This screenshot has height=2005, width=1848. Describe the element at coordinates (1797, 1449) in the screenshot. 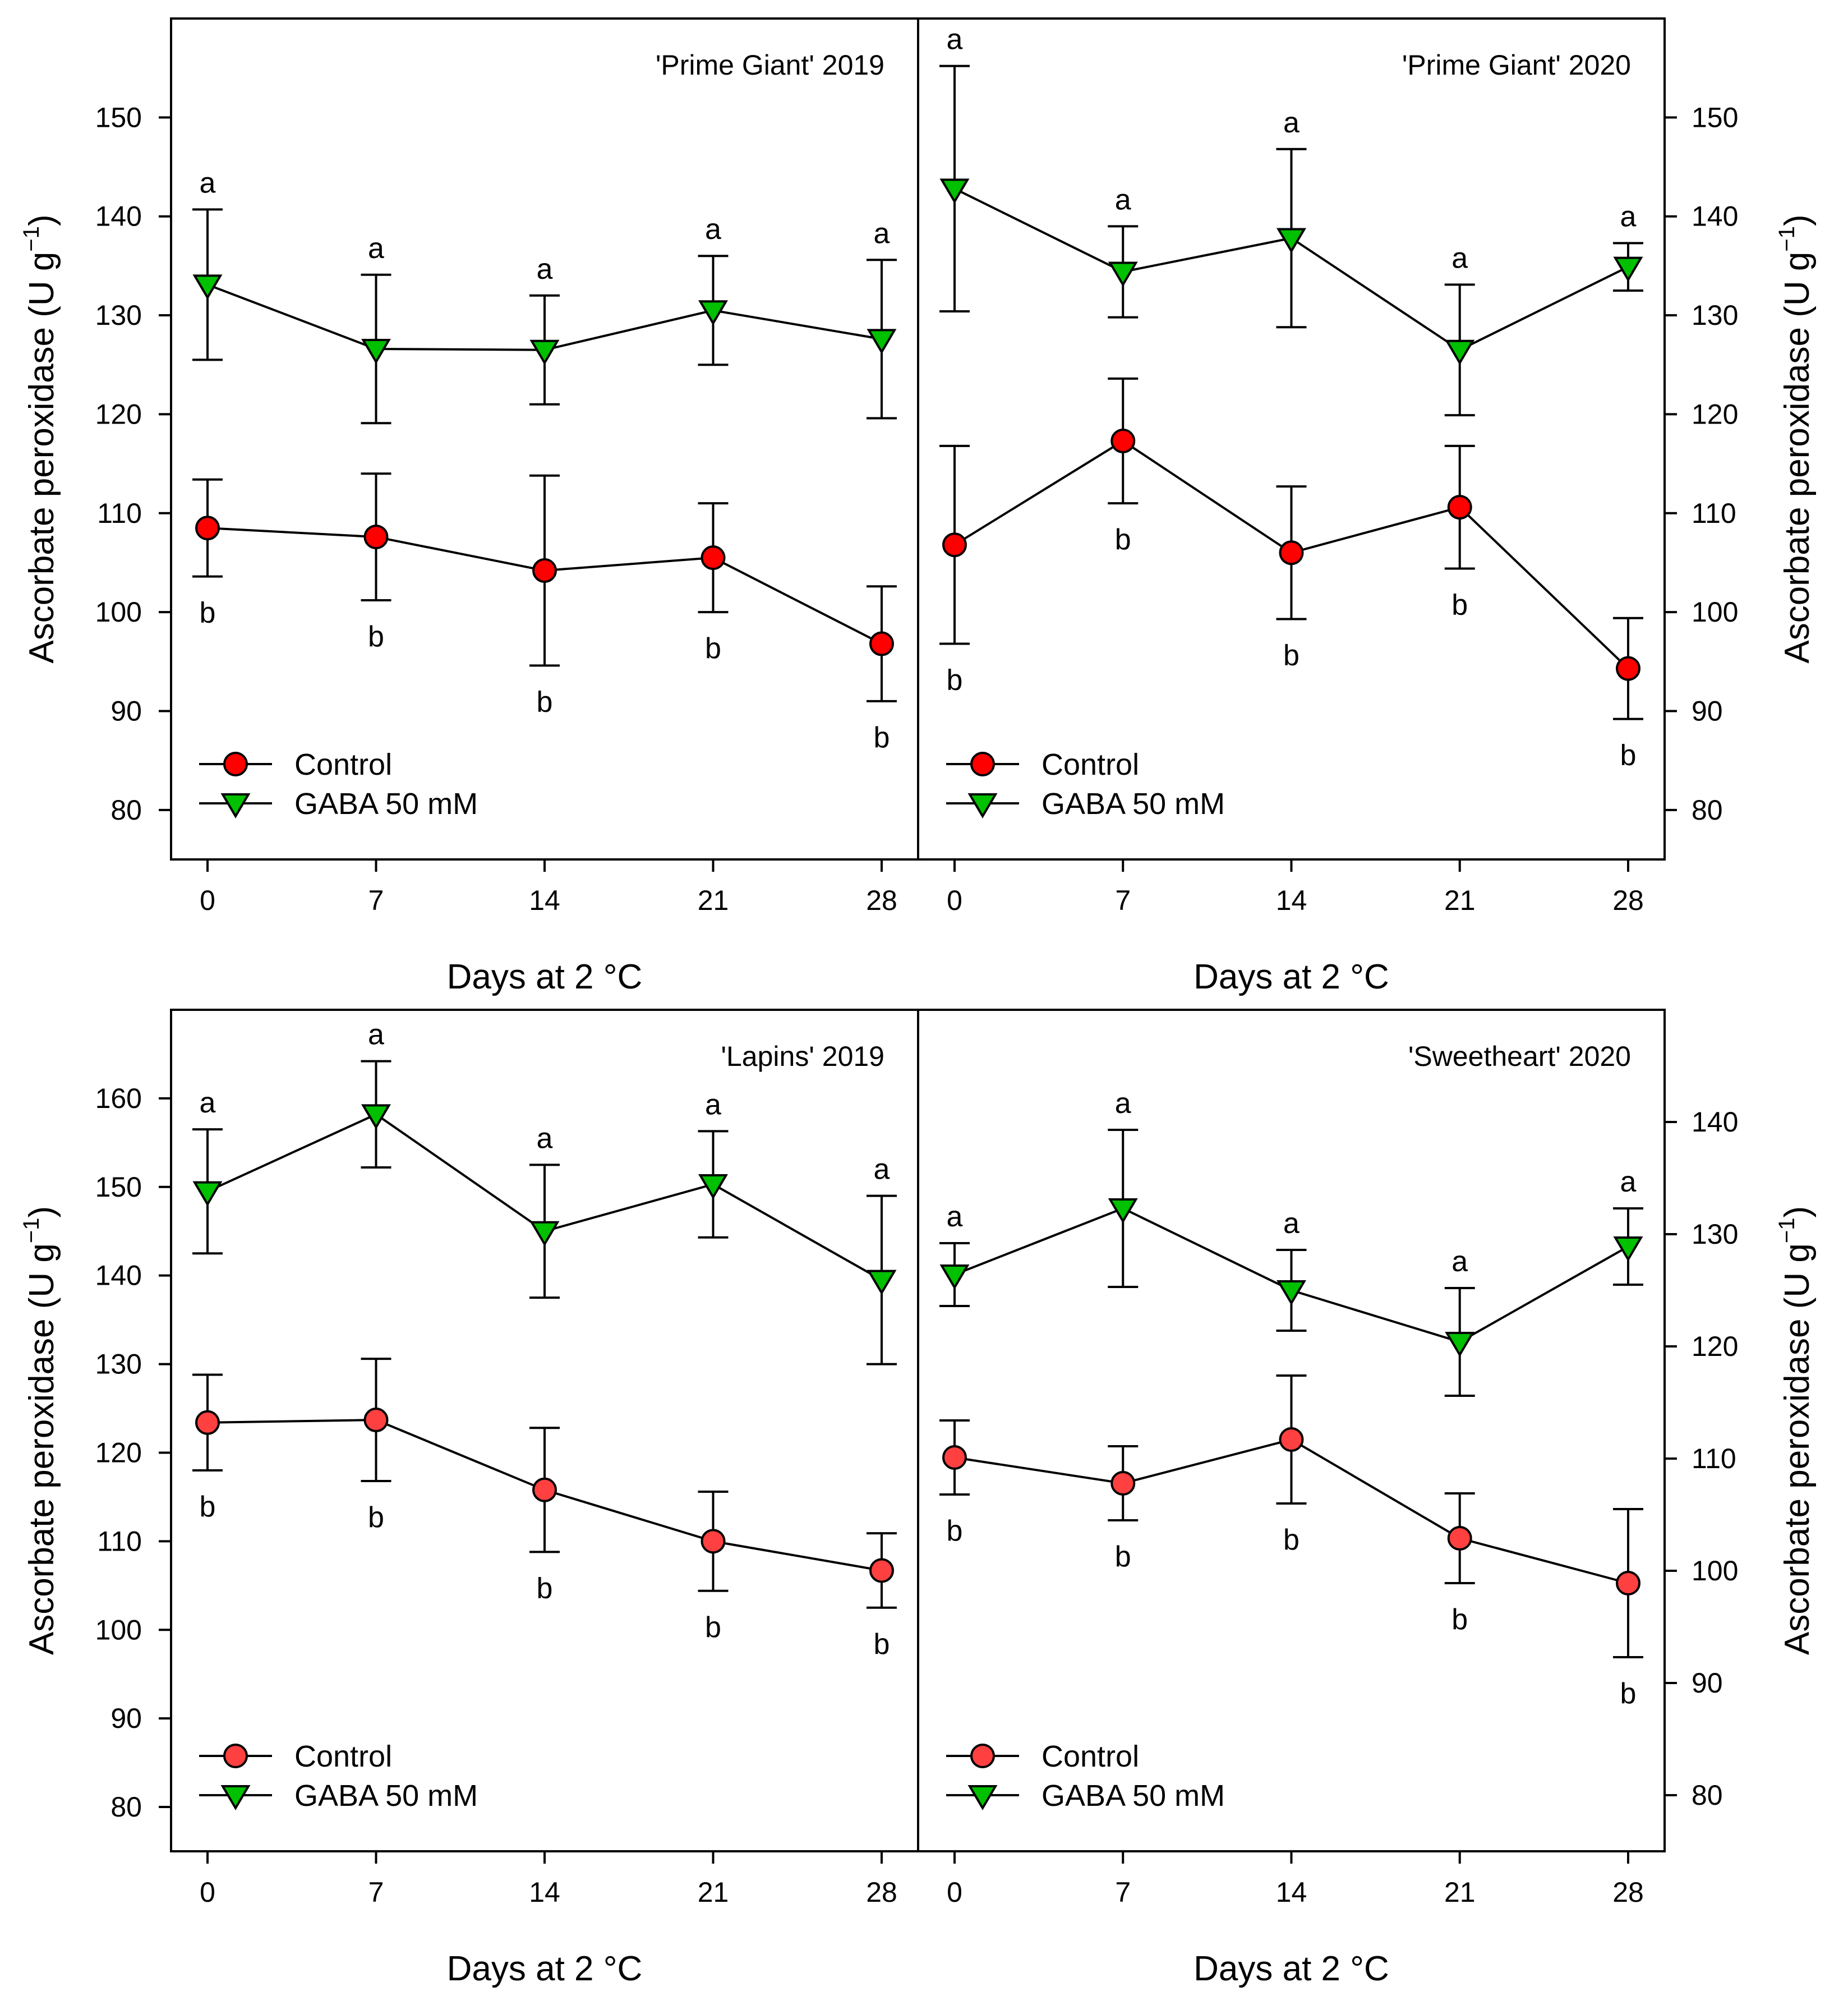

I see `y-axis-label-text: Ascorbate peroxidase (U g` at that location.